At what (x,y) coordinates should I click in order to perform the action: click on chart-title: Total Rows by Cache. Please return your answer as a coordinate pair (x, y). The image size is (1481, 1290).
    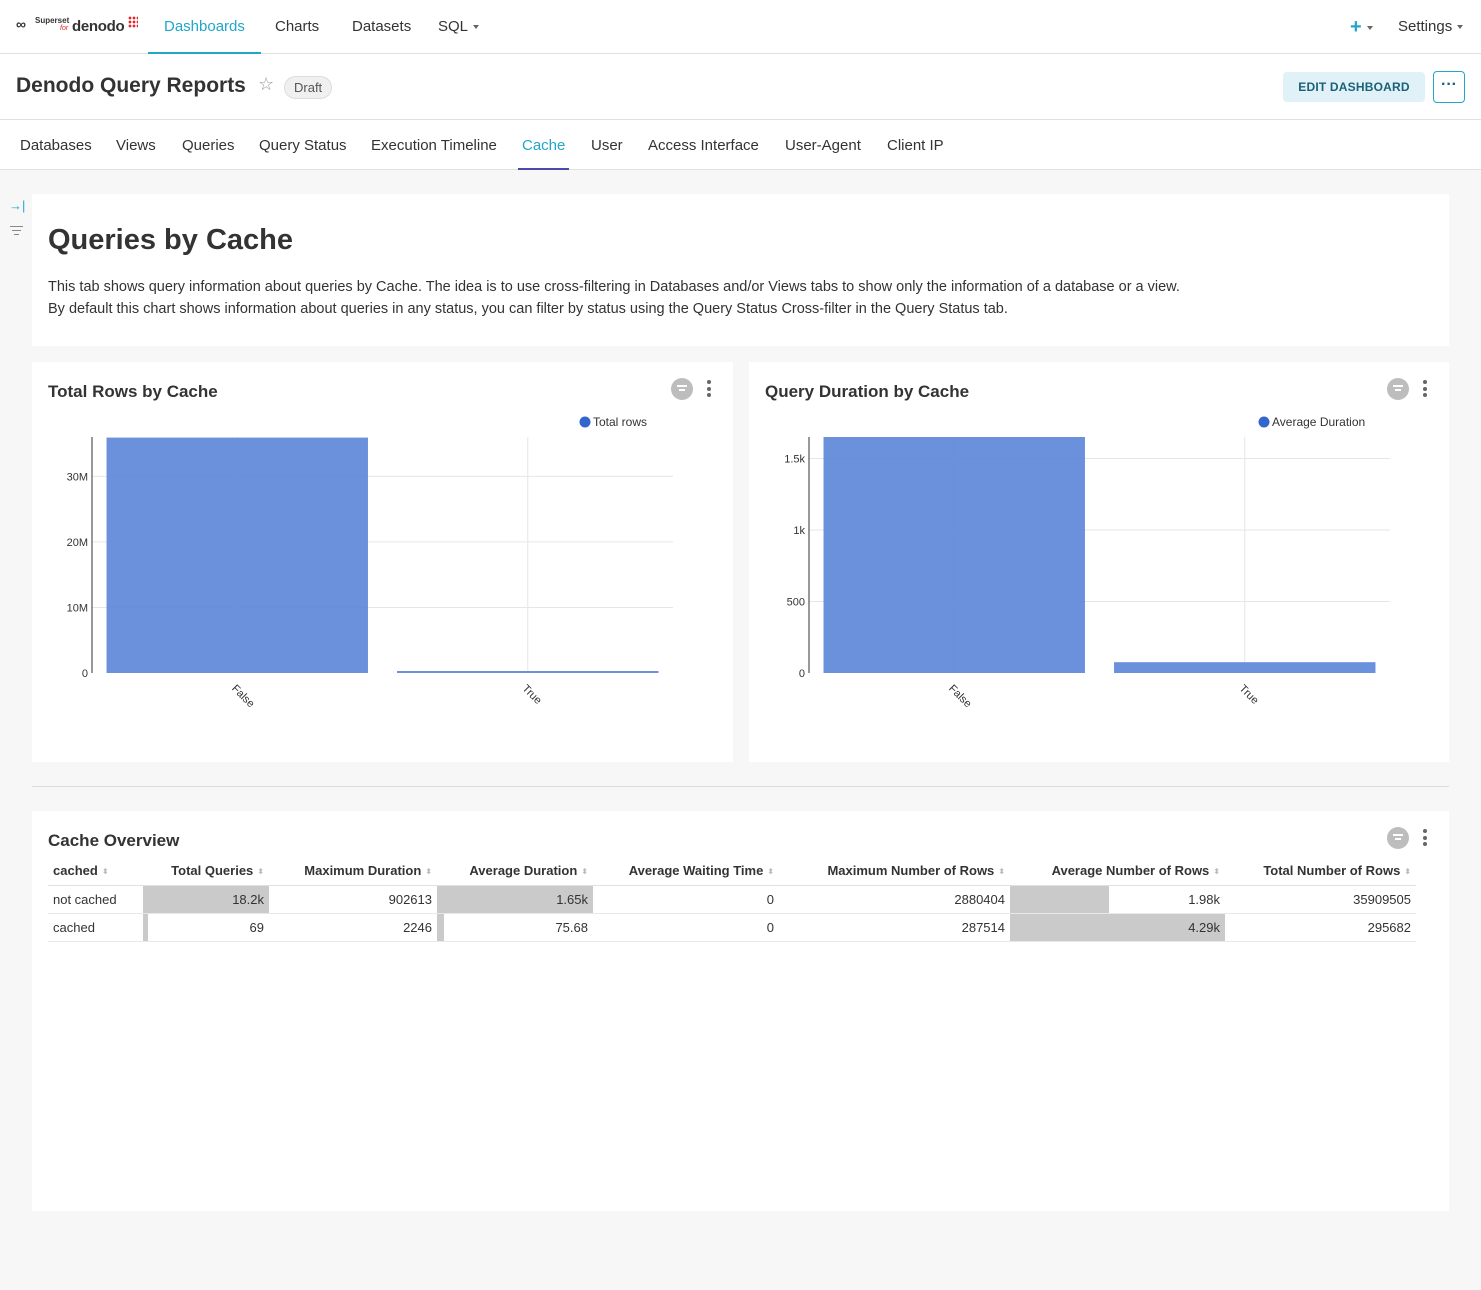
    Looking at the image, I should click on (133, 391).